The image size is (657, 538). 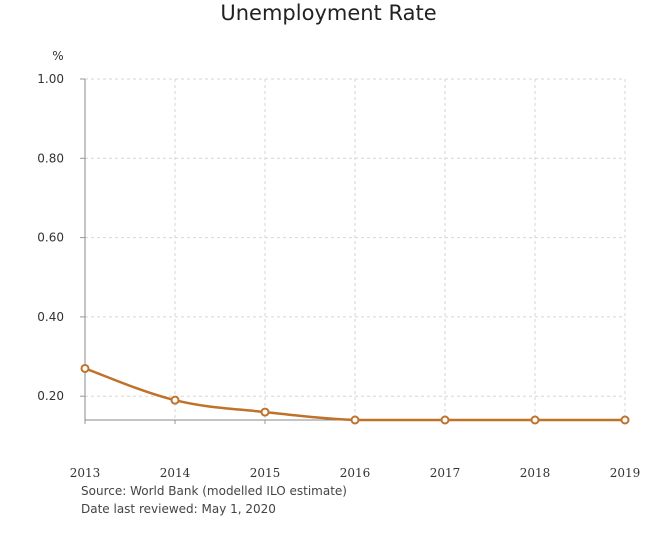 I want to click on chart-title: Unemployment Rate, so click(x=328, y=13).